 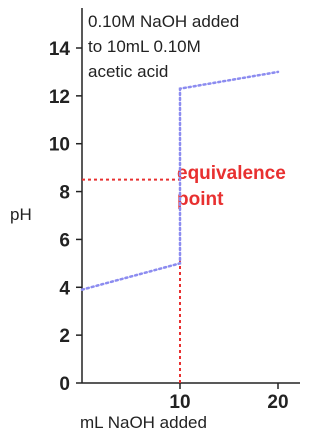 I want to click on y-tick-label: 4, so click(x=64, y=288).